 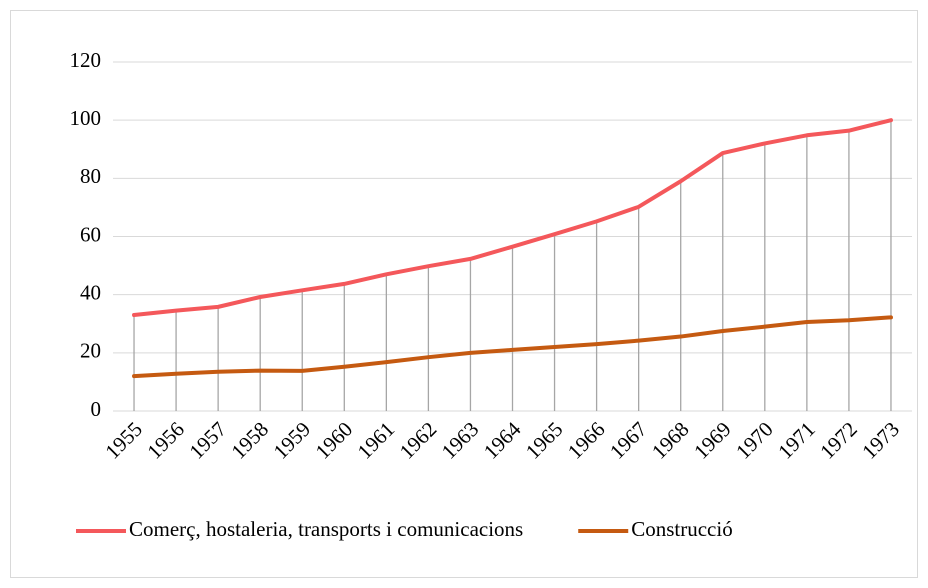 What do you see at coordinates (86, 118) in the screenshot?
I see `y-tick-label: 100` at bounding box center [86, 118].